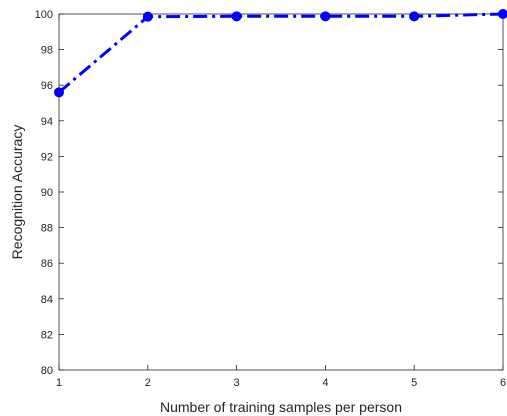 This screenshot has height=416, width=507. Describe the element at coordinates (47, 264) in the screenshot. I see `y-tick-label: 86` at that location.